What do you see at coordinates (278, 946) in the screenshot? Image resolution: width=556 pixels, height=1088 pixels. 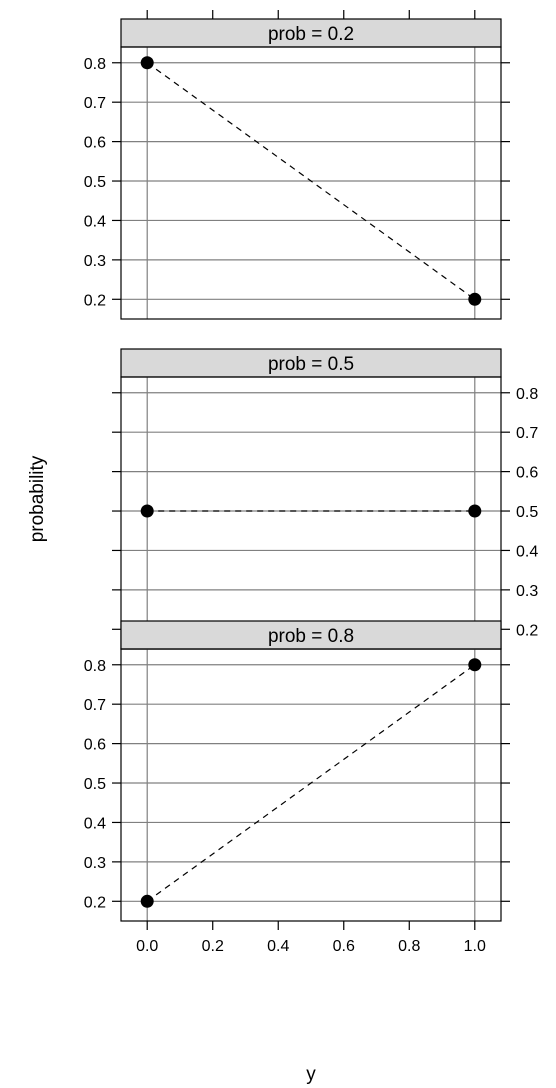 I see `x-tick-label: 0.4` at bounding box center [278, 946].